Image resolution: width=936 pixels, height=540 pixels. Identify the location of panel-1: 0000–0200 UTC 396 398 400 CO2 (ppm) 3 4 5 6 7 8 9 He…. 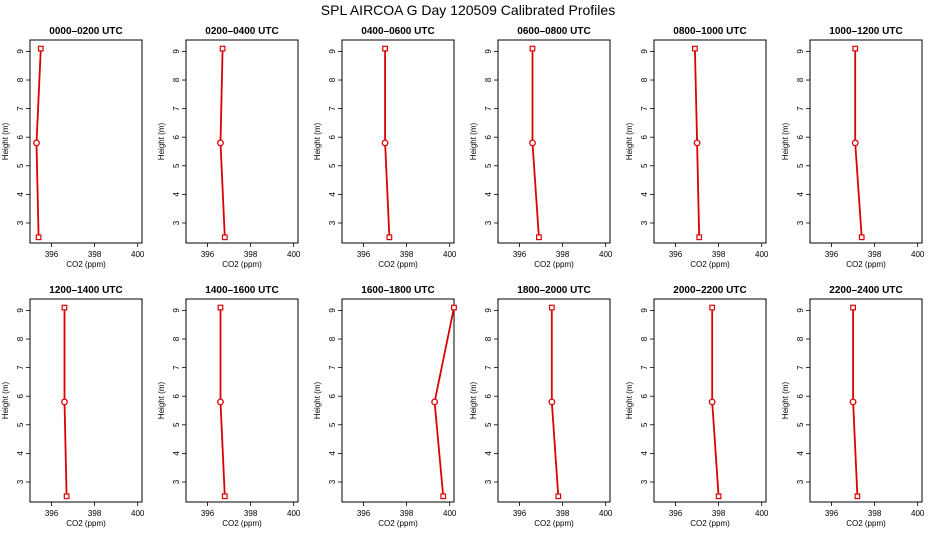
(73, 147).